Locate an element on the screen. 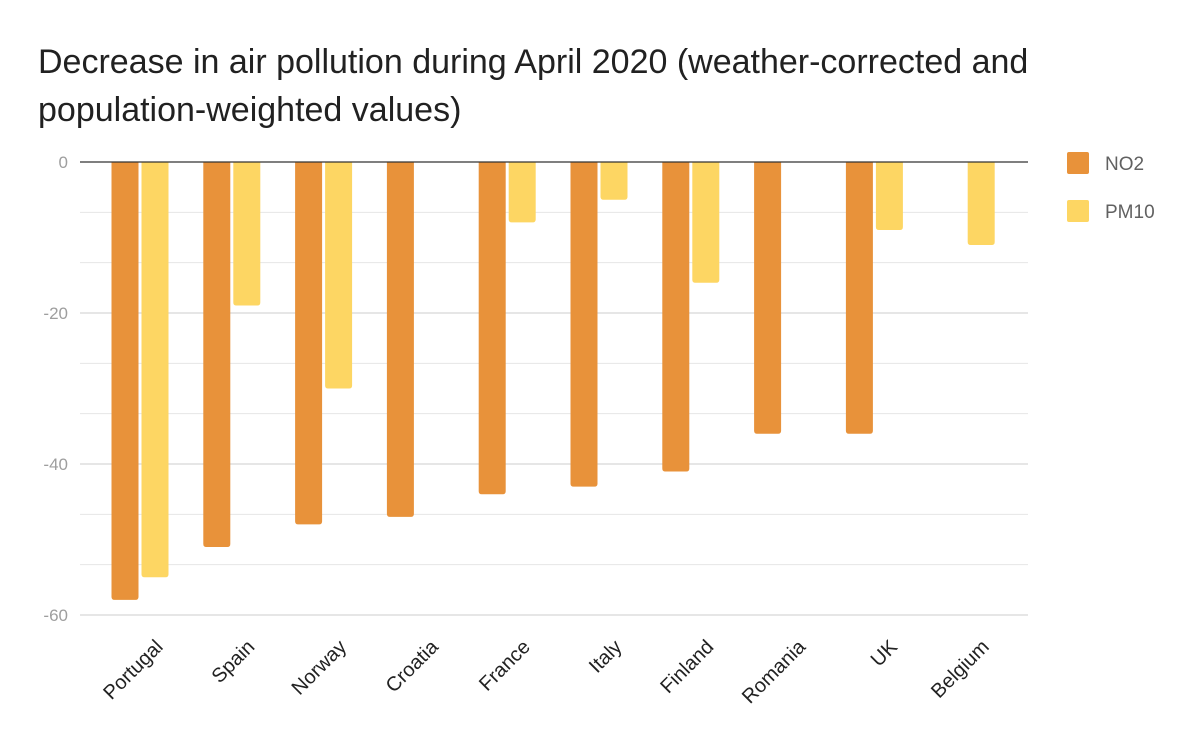  legend-label-no2: NO2 is located at coordinates (1124, 164).